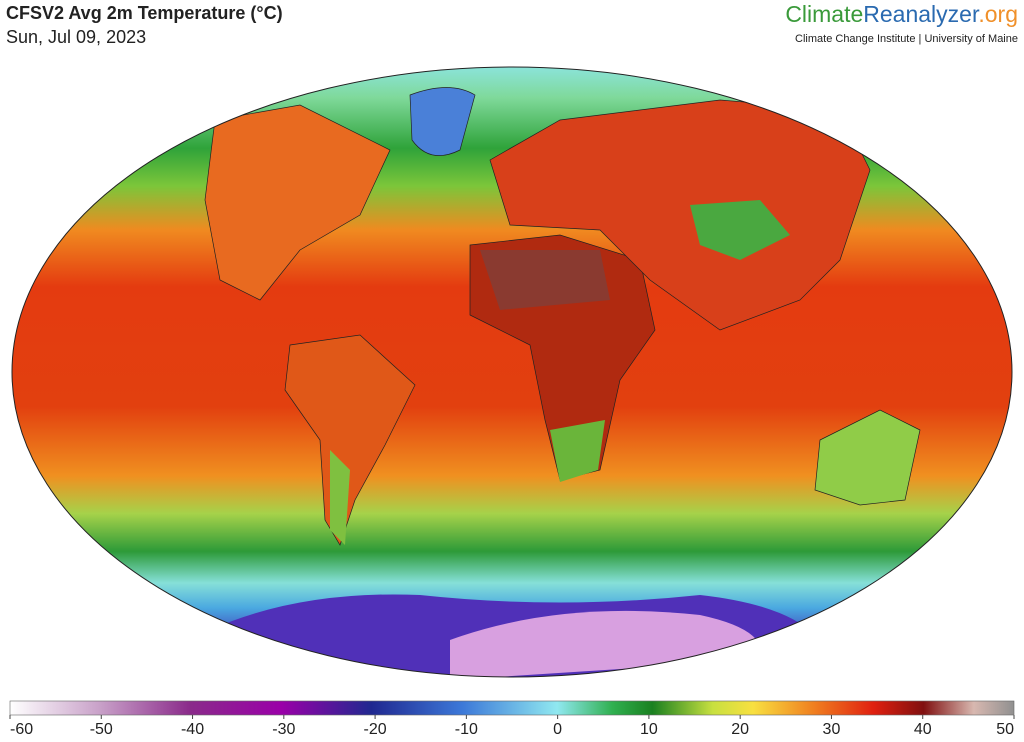  I want to click on colorbar, so click(512, 708).